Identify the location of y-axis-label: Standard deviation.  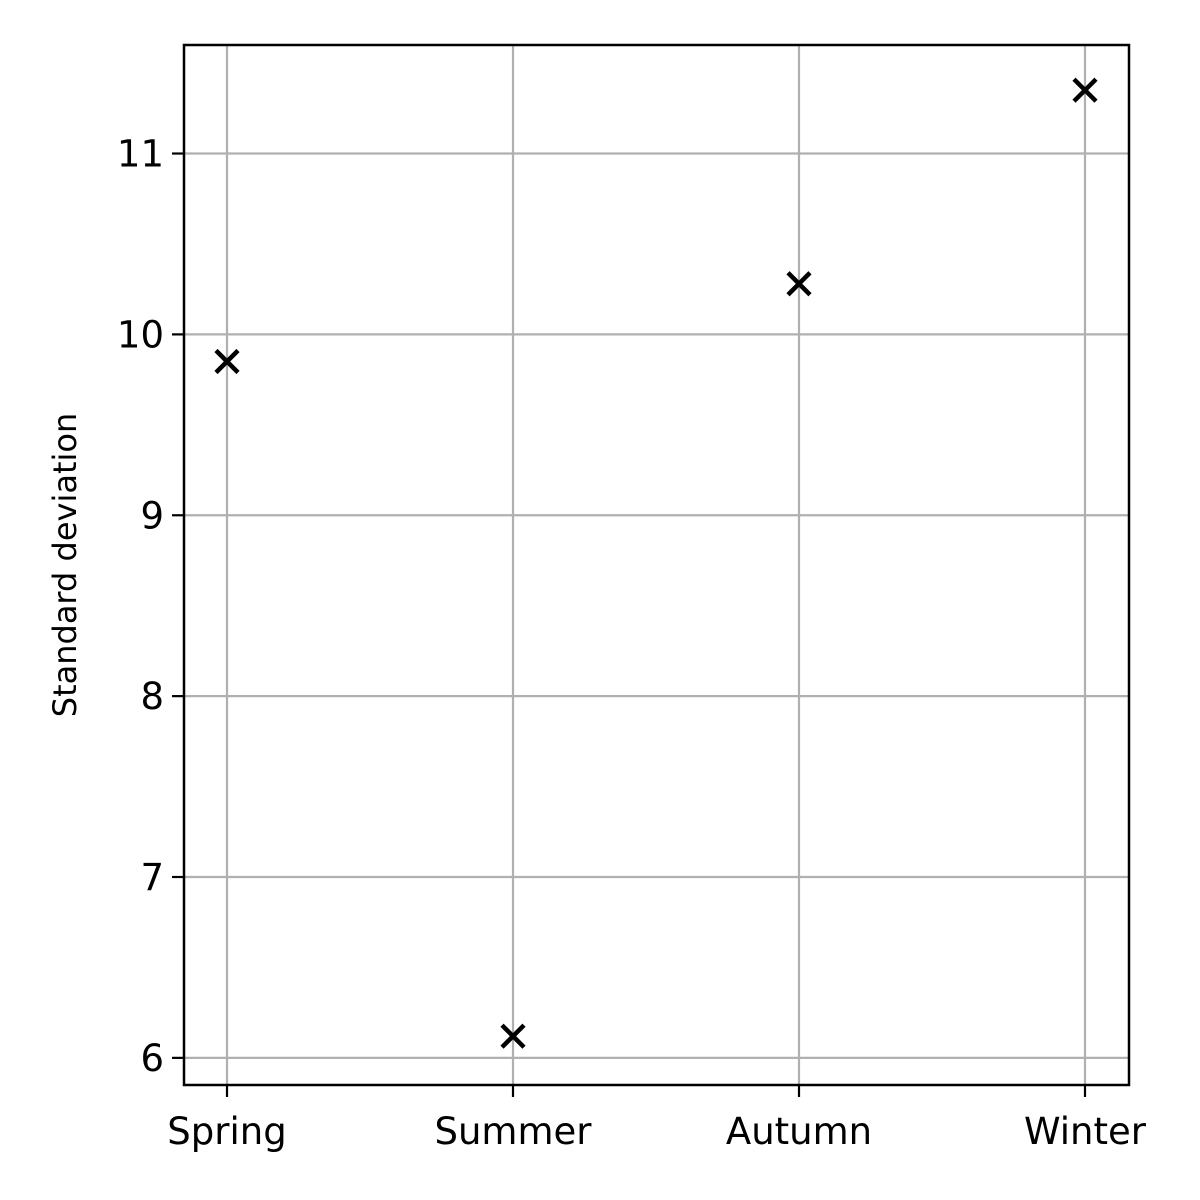
(65, 565).